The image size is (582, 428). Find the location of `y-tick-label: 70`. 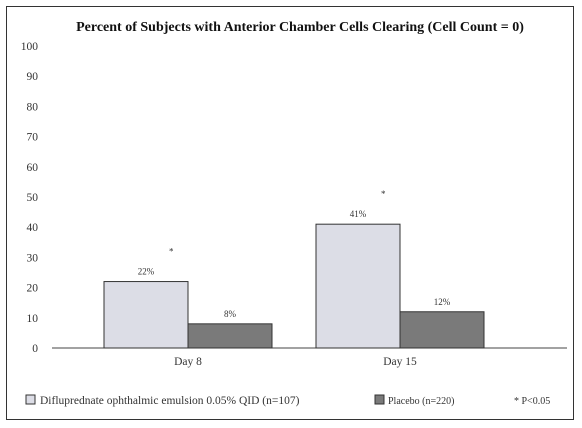

y-tick-label: 70 is located at coordinates (33, 138).